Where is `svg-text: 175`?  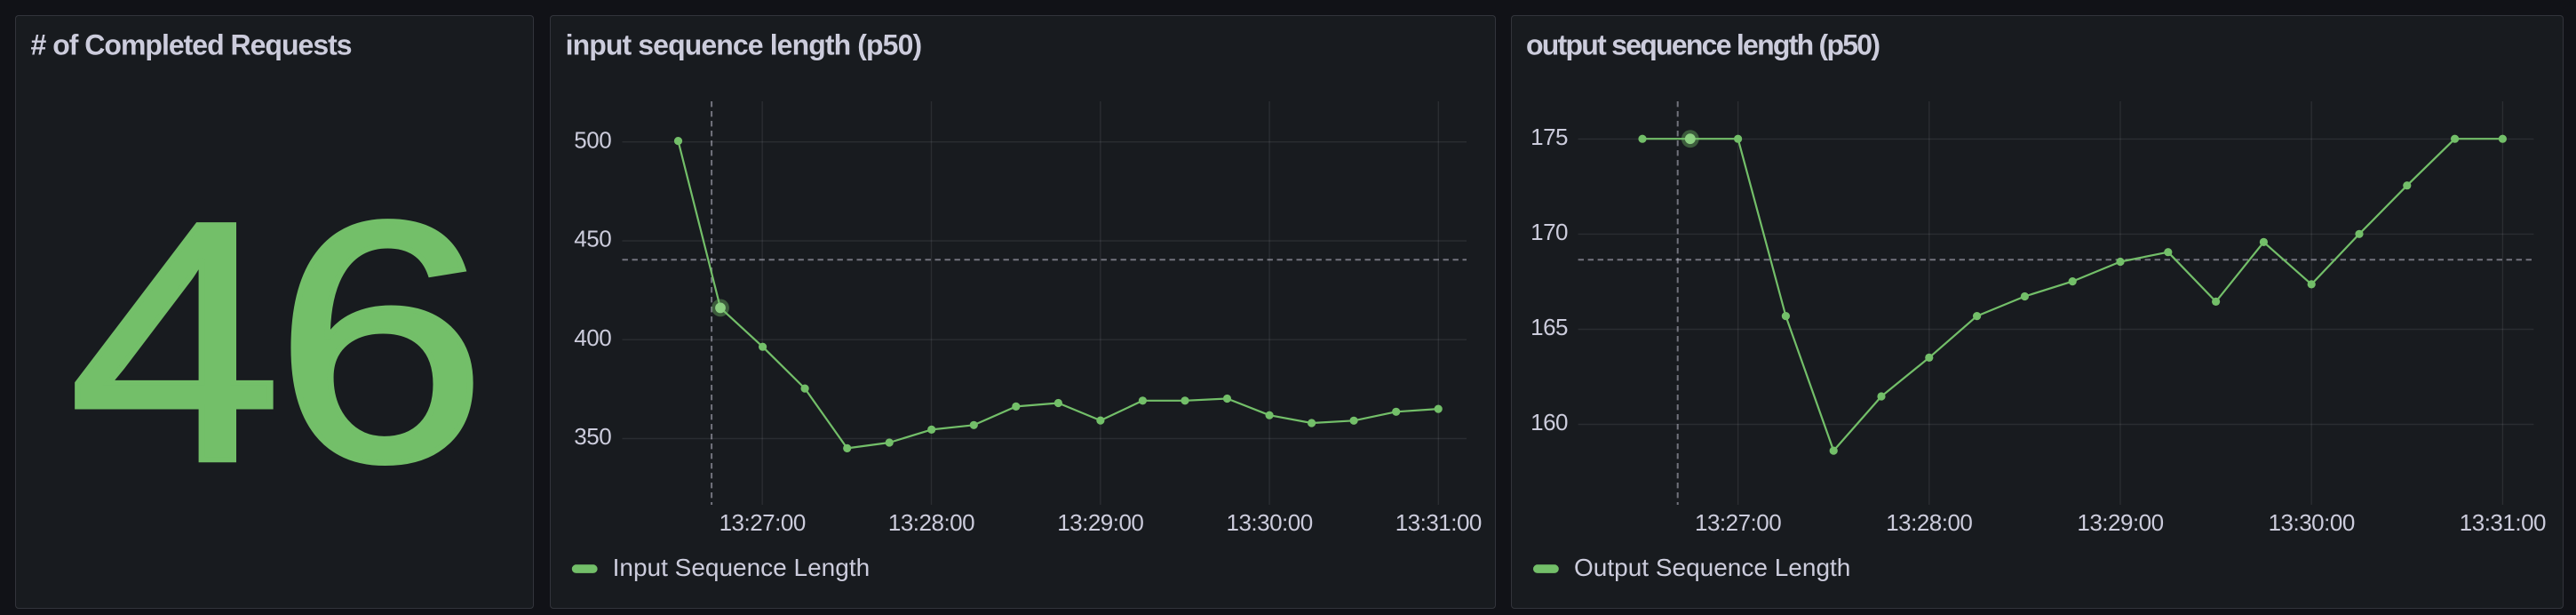
svg-text: 175 is located at coordinates (1549, 137).